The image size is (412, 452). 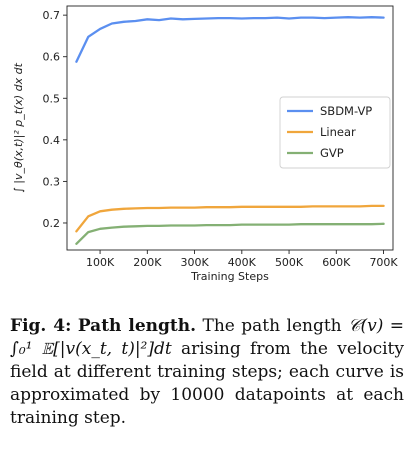 What do you see at coordinates (52, 140) in the screenshot?
I see `y-tick-label: 0.4` at bounding box center [52, 140].